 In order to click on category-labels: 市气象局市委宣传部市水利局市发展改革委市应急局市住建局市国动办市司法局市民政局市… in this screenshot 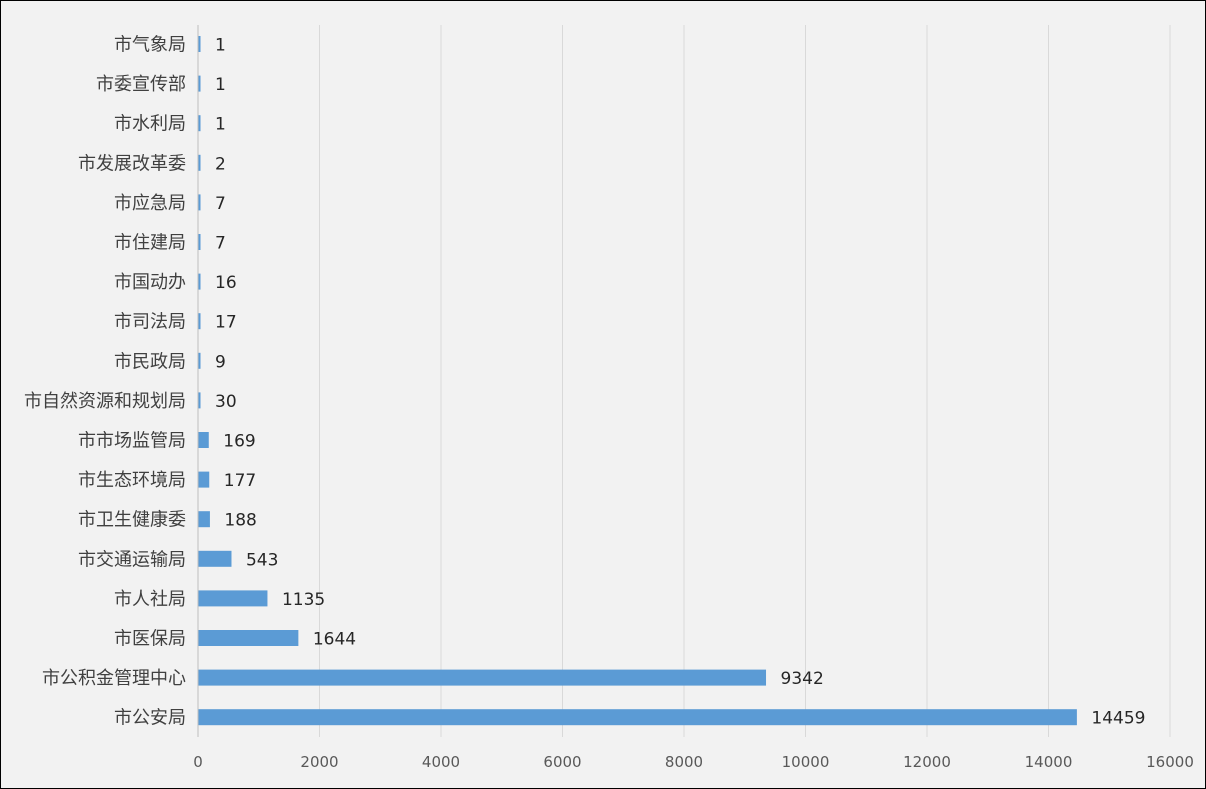, I will do `click(105, 382)`.